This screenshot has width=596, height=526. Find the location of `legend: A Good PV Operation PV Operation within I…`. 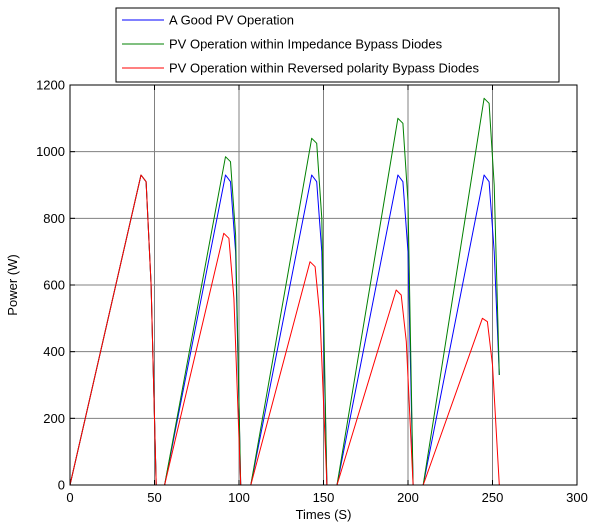

legend: A Good PV Operation PV Operation within I… is located at coordinates (337, 45).